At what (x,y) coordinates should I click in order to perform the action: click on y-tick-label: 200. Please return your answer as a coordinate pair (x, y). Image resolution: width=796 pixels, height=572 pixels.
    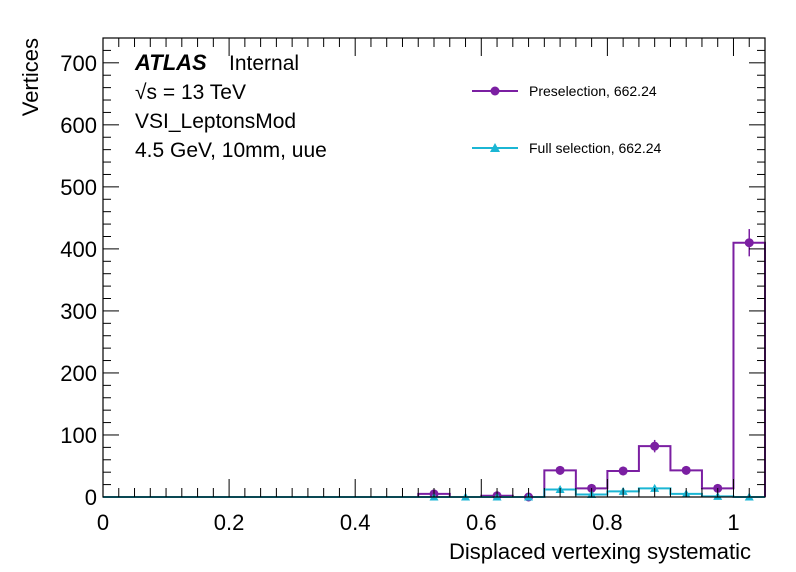
    Looking at the image, I should click on (78, 373).